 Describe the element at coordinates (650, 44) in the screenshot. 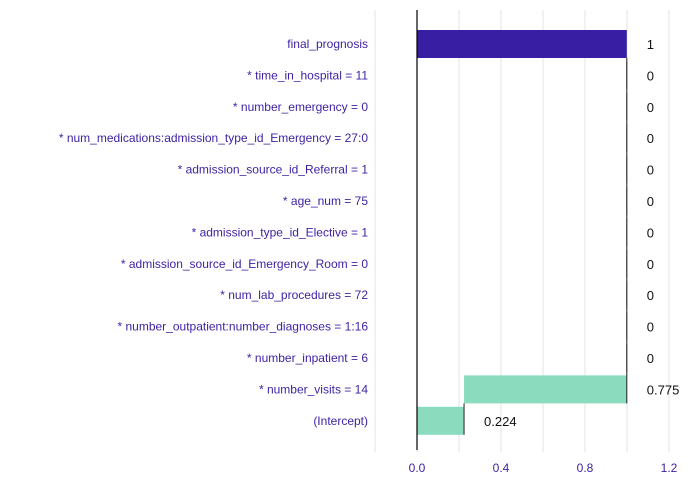

I see `value-label: 1` at that location.